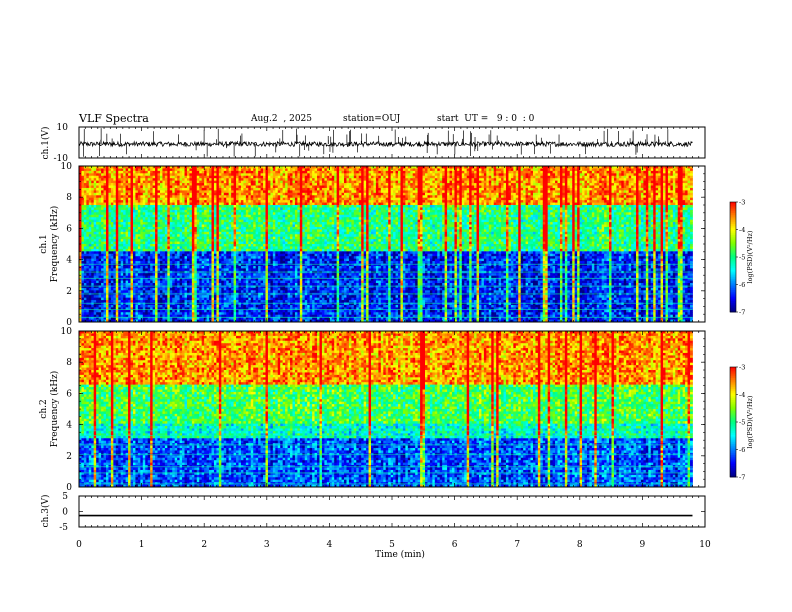 This screenshot has height=612, width=792. What do you see at coordinates (705, 545) in the screenshot?
I see `x-tick-label: 10` at bounding box center [705, 545].